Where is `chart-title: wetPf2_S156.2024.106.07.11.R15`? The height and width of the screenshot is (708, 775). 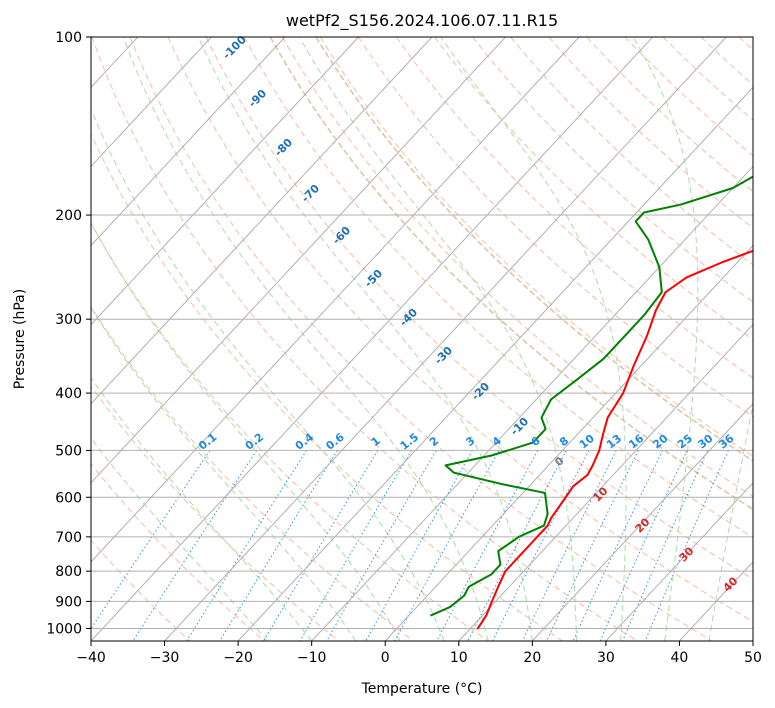 chart-title: wetPf2_S156.2024.106.07.11.R15 is located at coordinates (422, 21).